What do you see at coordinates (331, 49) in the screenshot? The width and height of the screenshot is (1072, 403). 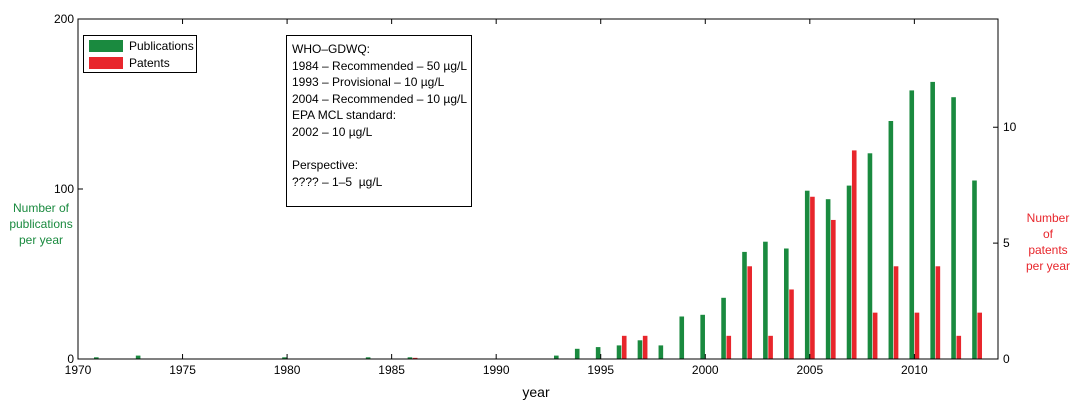 I see `annotation-line: WHO–GDWQ:` at bounding box center [331, 49].